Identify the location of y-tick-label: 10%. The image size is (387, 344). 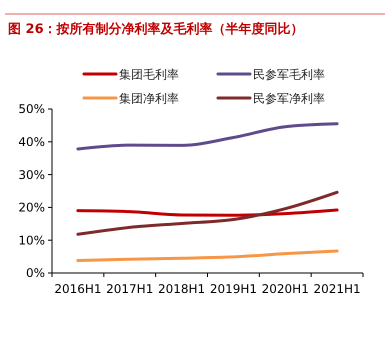
(31, 240).